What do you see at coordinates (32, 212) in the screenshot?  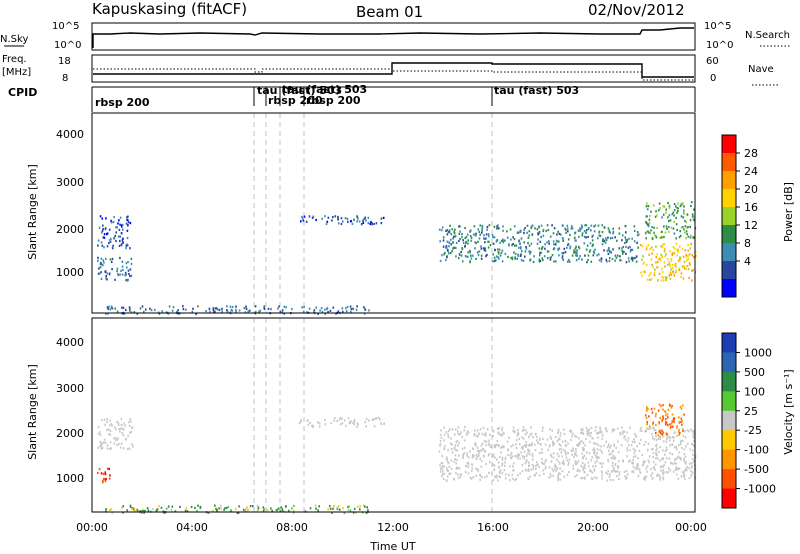 I see `power-ylabel: Slant Range [km]` at bounding box center [32, 212].